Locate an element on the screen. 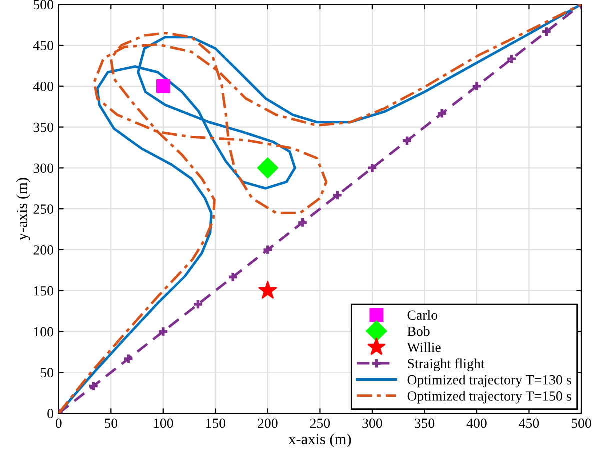 The height and width of the screenshot is (461, 607). y-tick-label: 0 is located at coordinates (51, 413).